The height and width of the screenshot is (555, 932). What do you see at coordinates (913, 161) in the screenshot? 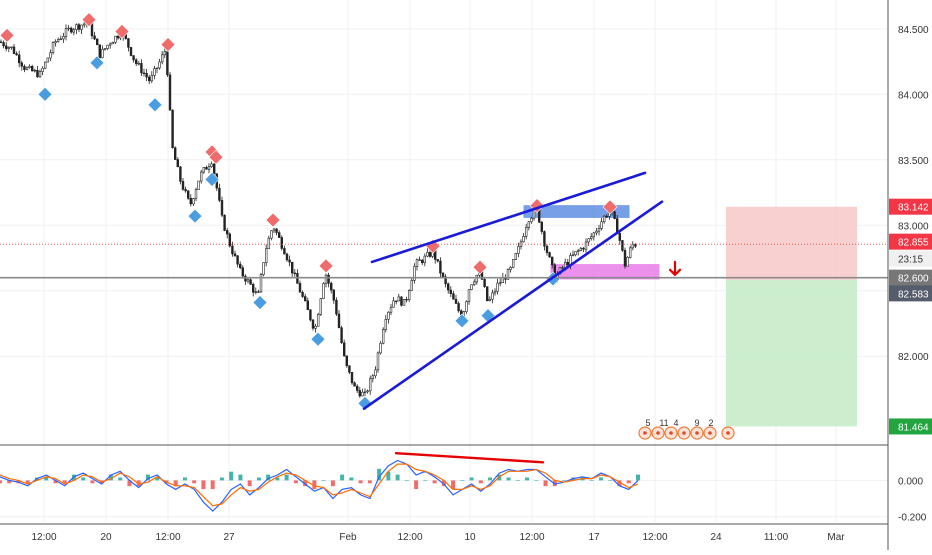
I see `price-tick-label: 83.500` at bounding box center [913, 161].